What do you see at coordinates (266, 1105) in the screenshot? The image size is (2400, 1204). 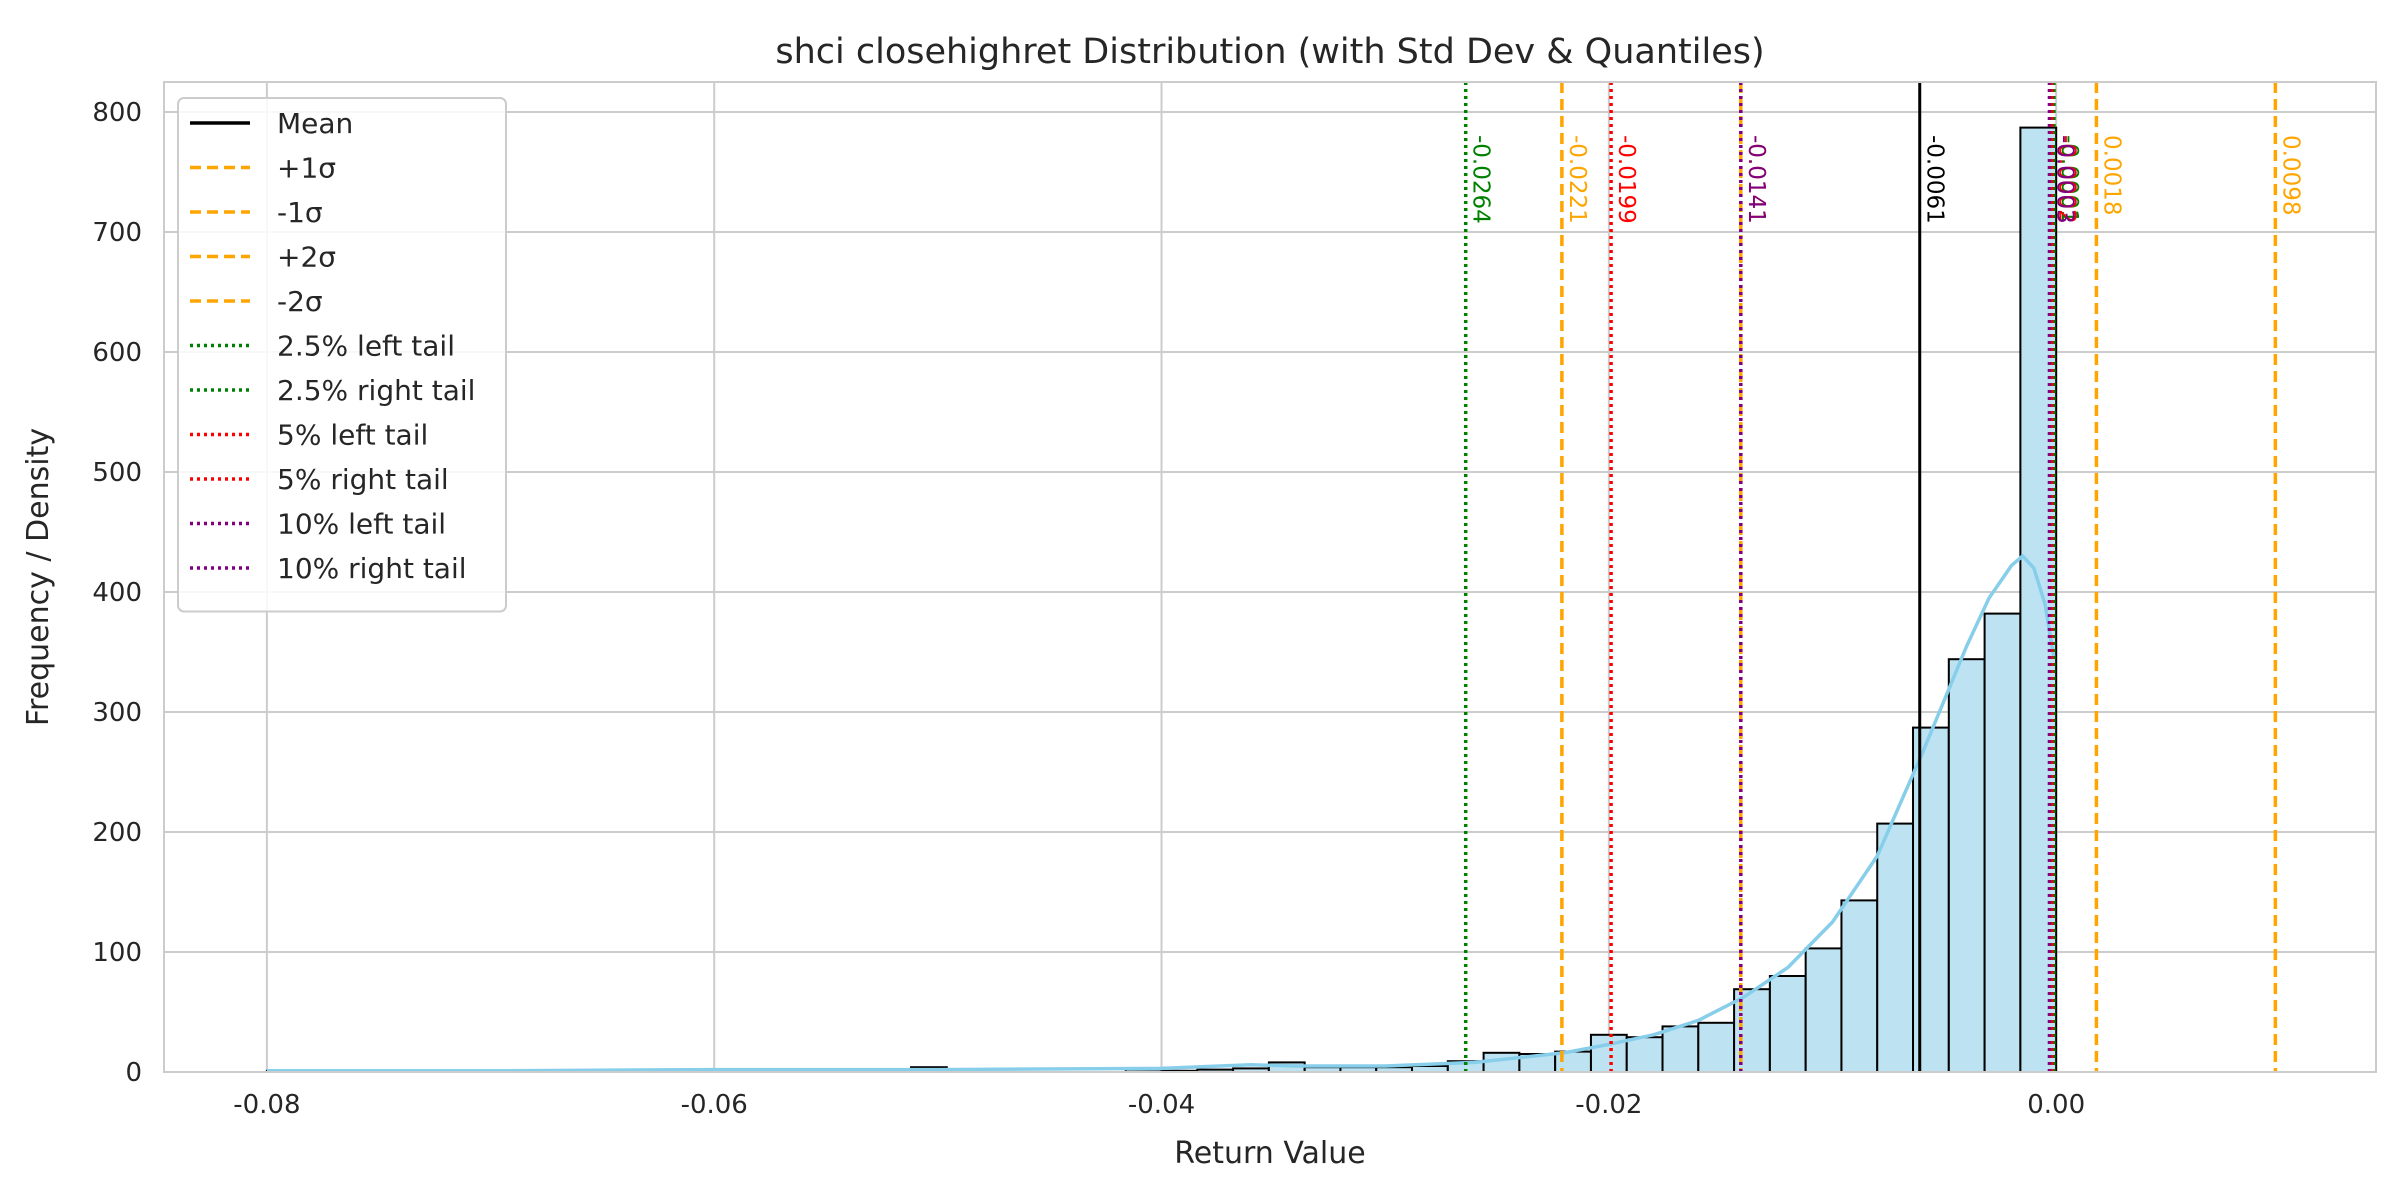 I see `x-tick-label: -0.08` at bounding box center [266, 1105].